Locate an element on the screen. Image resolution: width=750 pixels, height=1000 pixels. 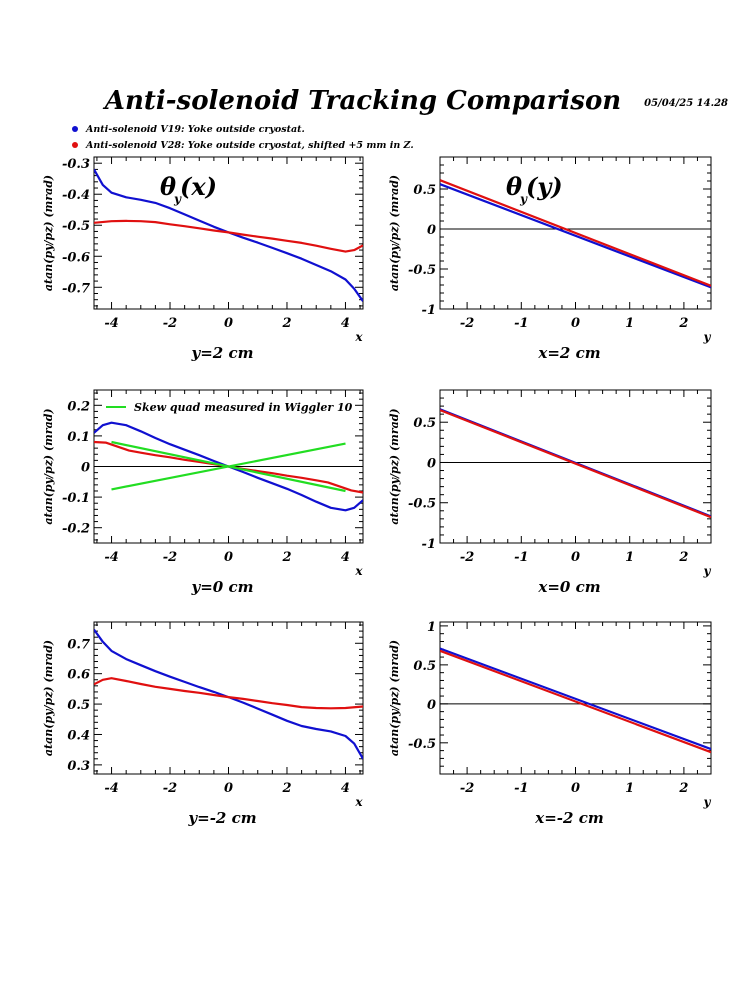
y-tick-label: -0.2 is located at coordinates (76, 529).